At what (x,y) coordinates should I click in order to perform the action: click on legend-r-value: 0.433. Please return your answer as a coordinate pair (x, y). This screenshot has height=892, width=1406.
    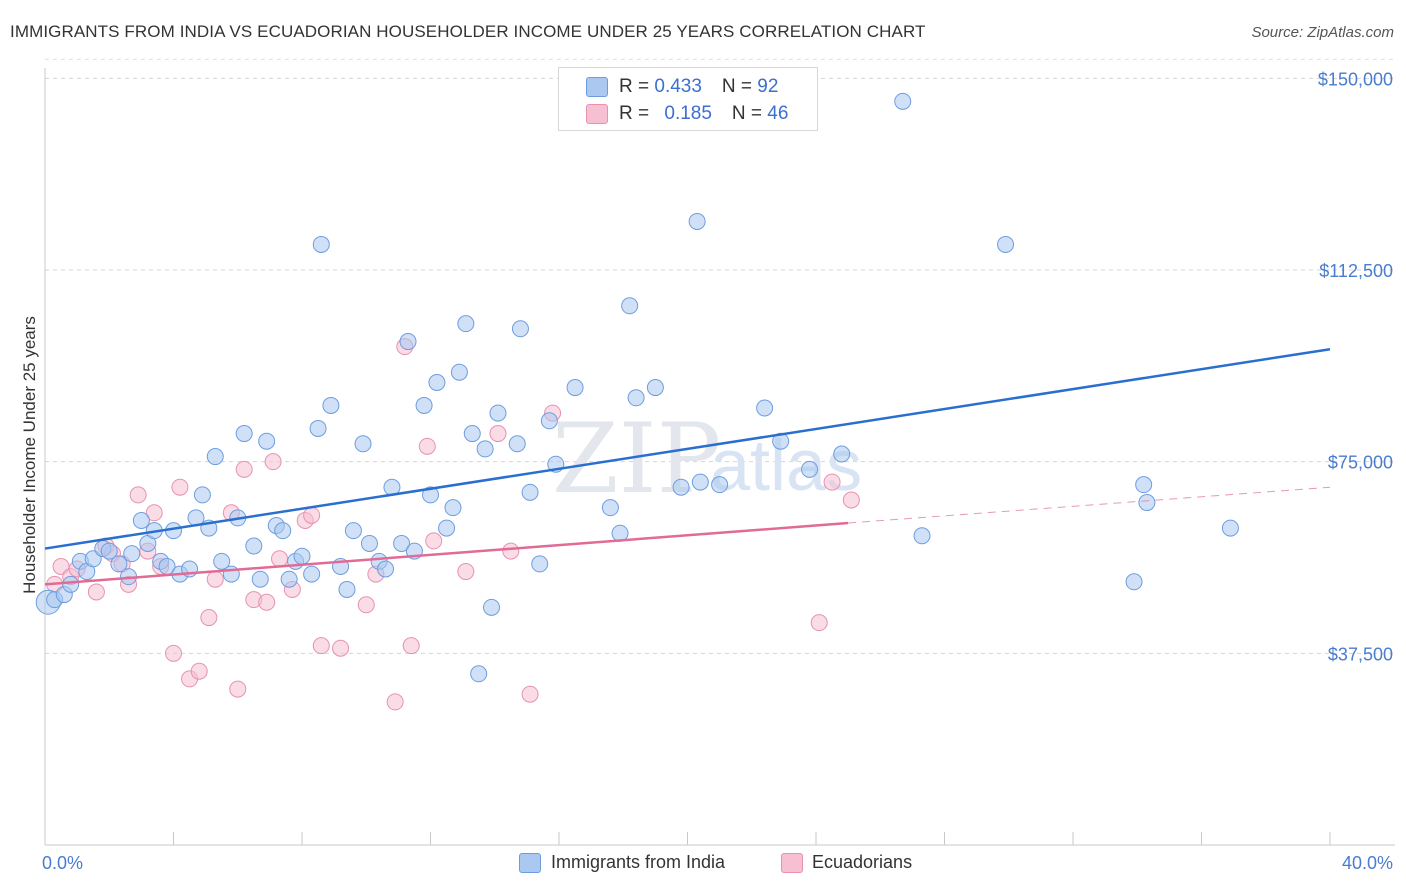
    Looking at the image, I should click on (678, 86).